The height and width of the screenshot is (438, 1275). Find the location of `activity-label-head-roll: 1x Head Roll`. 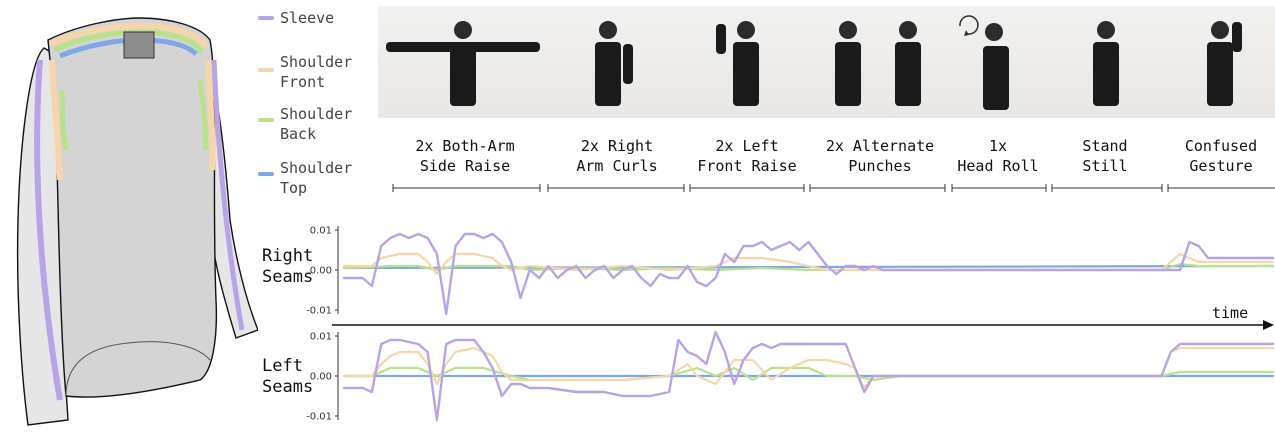

activity-label-head-roll: 1x Head Roll is located at coordinates (998, 156).